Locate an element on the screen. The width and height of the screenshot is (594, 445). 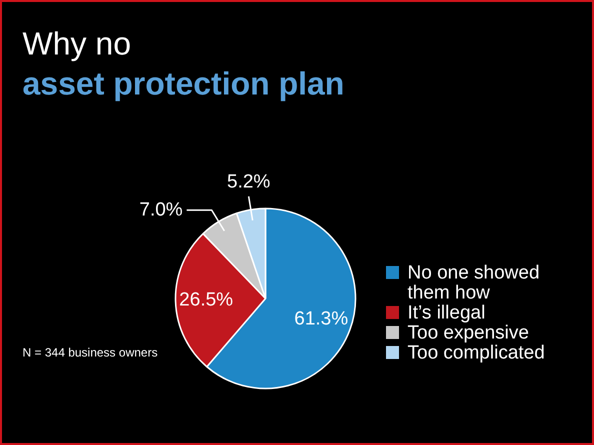
legend-label: No one showed them how is located at coordinates (474, 283).